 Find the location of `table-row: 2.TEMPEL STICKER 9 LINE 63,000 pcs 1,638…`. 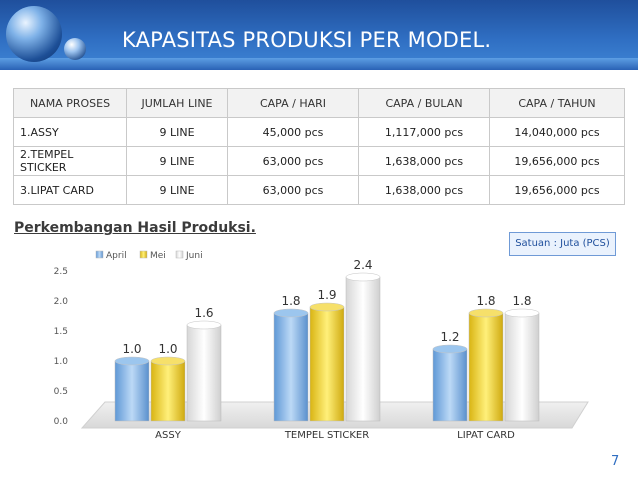

table-row: 2.TEMPEL STICKER 9 LINE 63,000 pcs 1,638… is located at coordinates (319, 161).